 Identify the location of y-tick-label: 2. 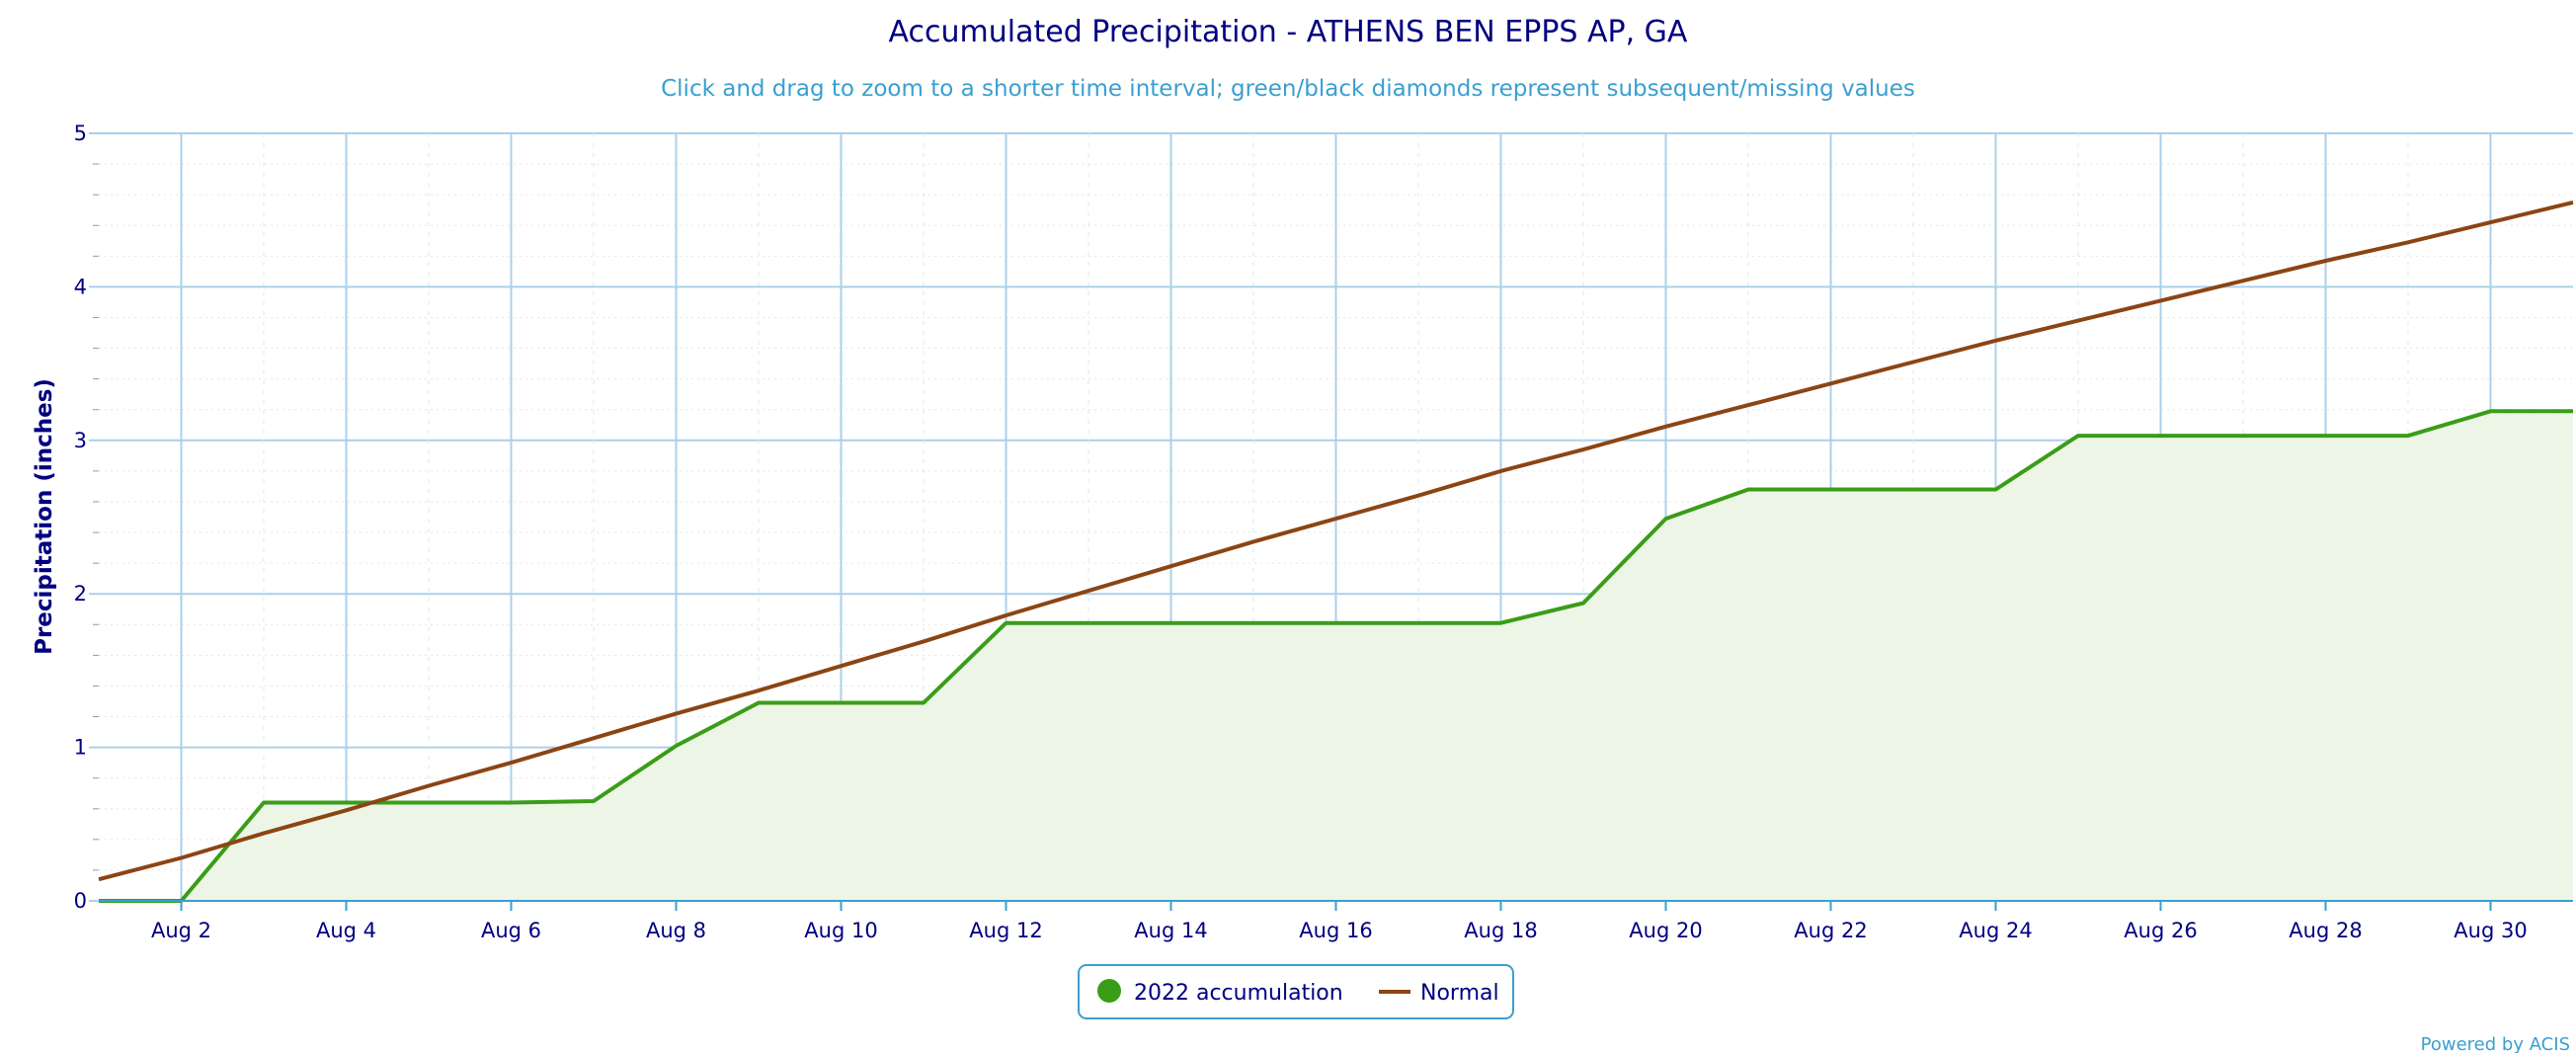
(80, 594).